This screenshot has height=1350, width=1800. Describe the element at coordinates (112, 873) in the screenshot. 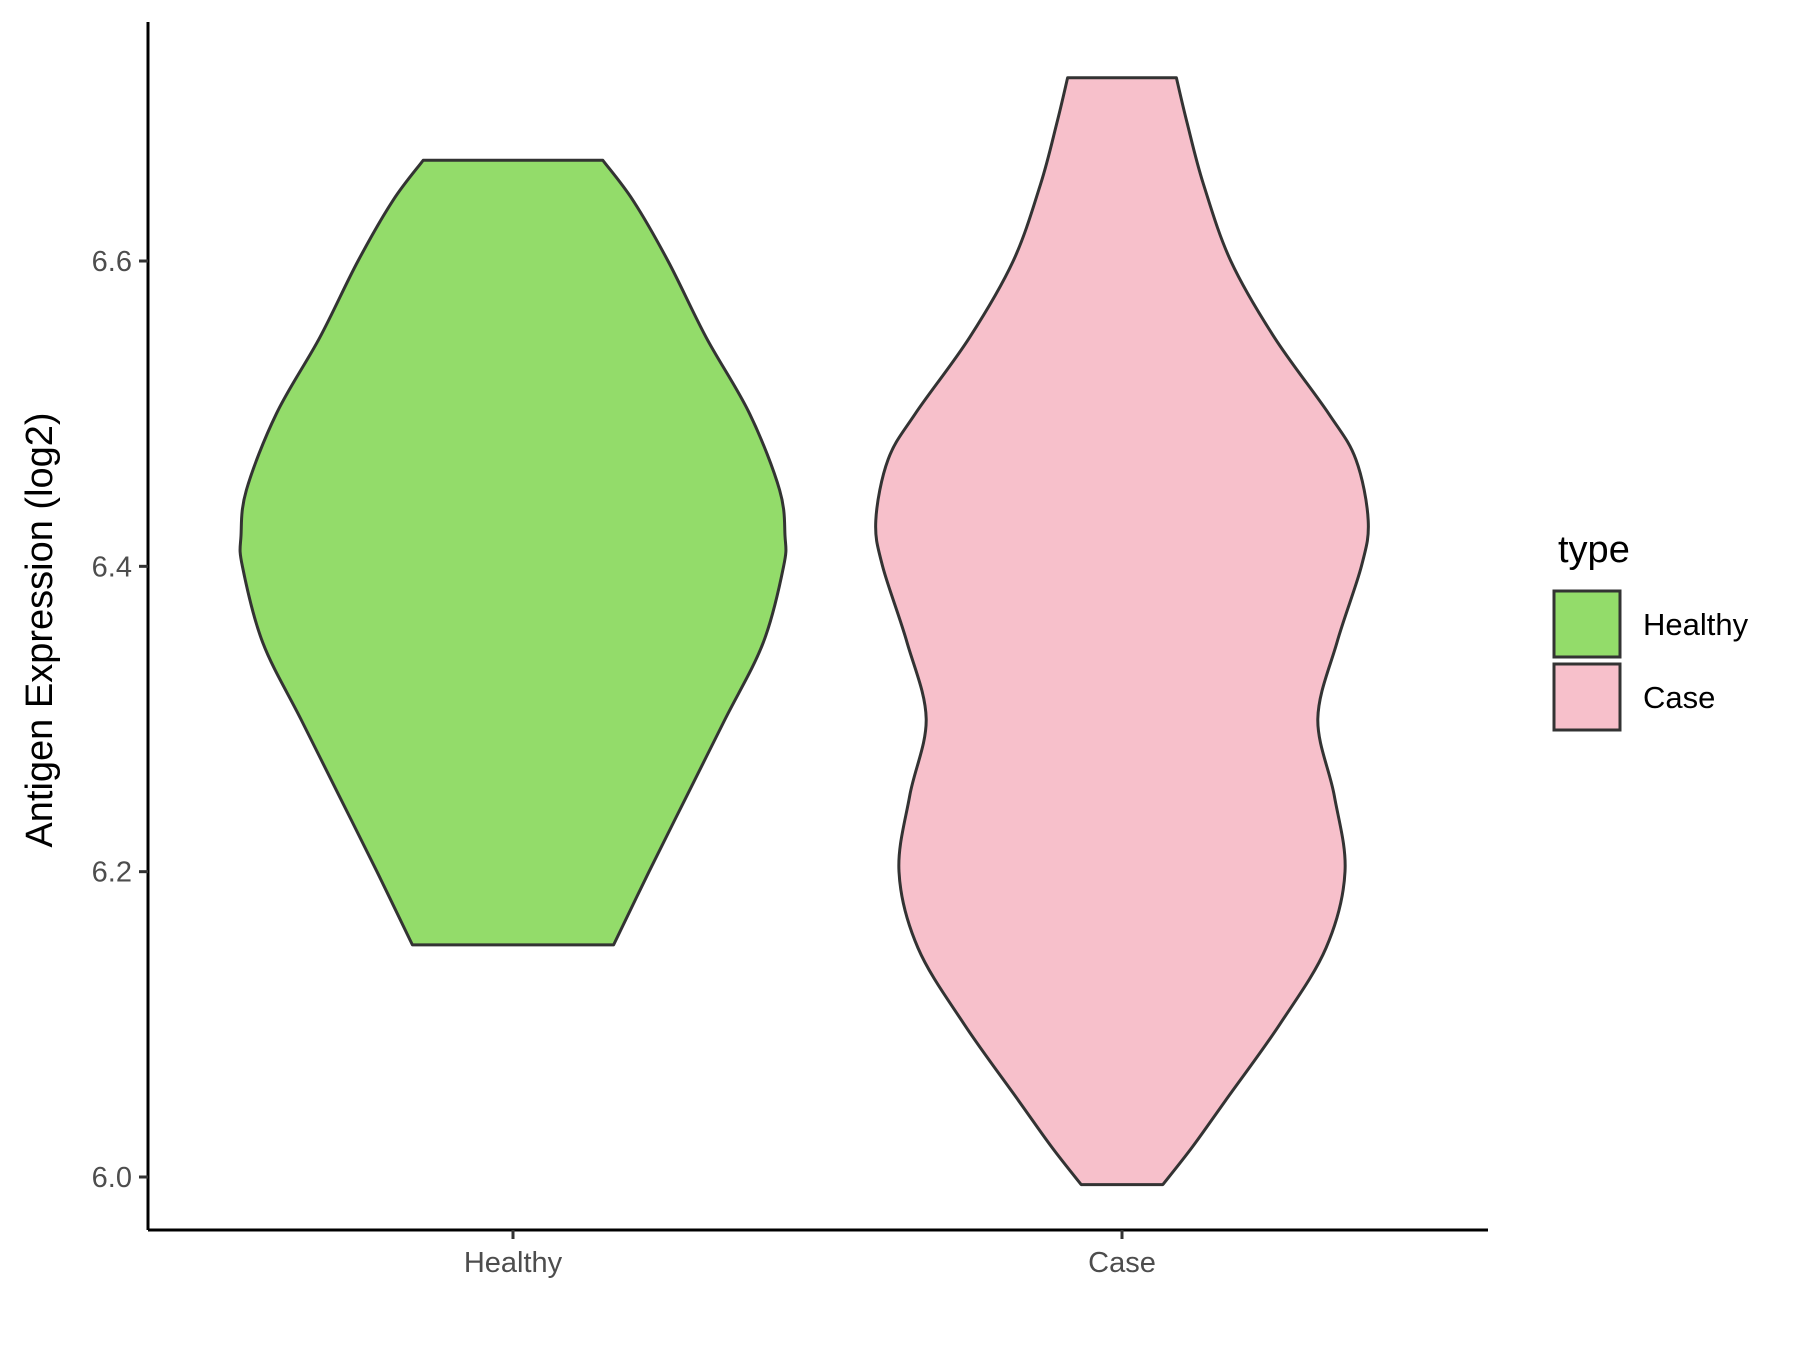

I see `y-tick-label: 6.2` at that location.